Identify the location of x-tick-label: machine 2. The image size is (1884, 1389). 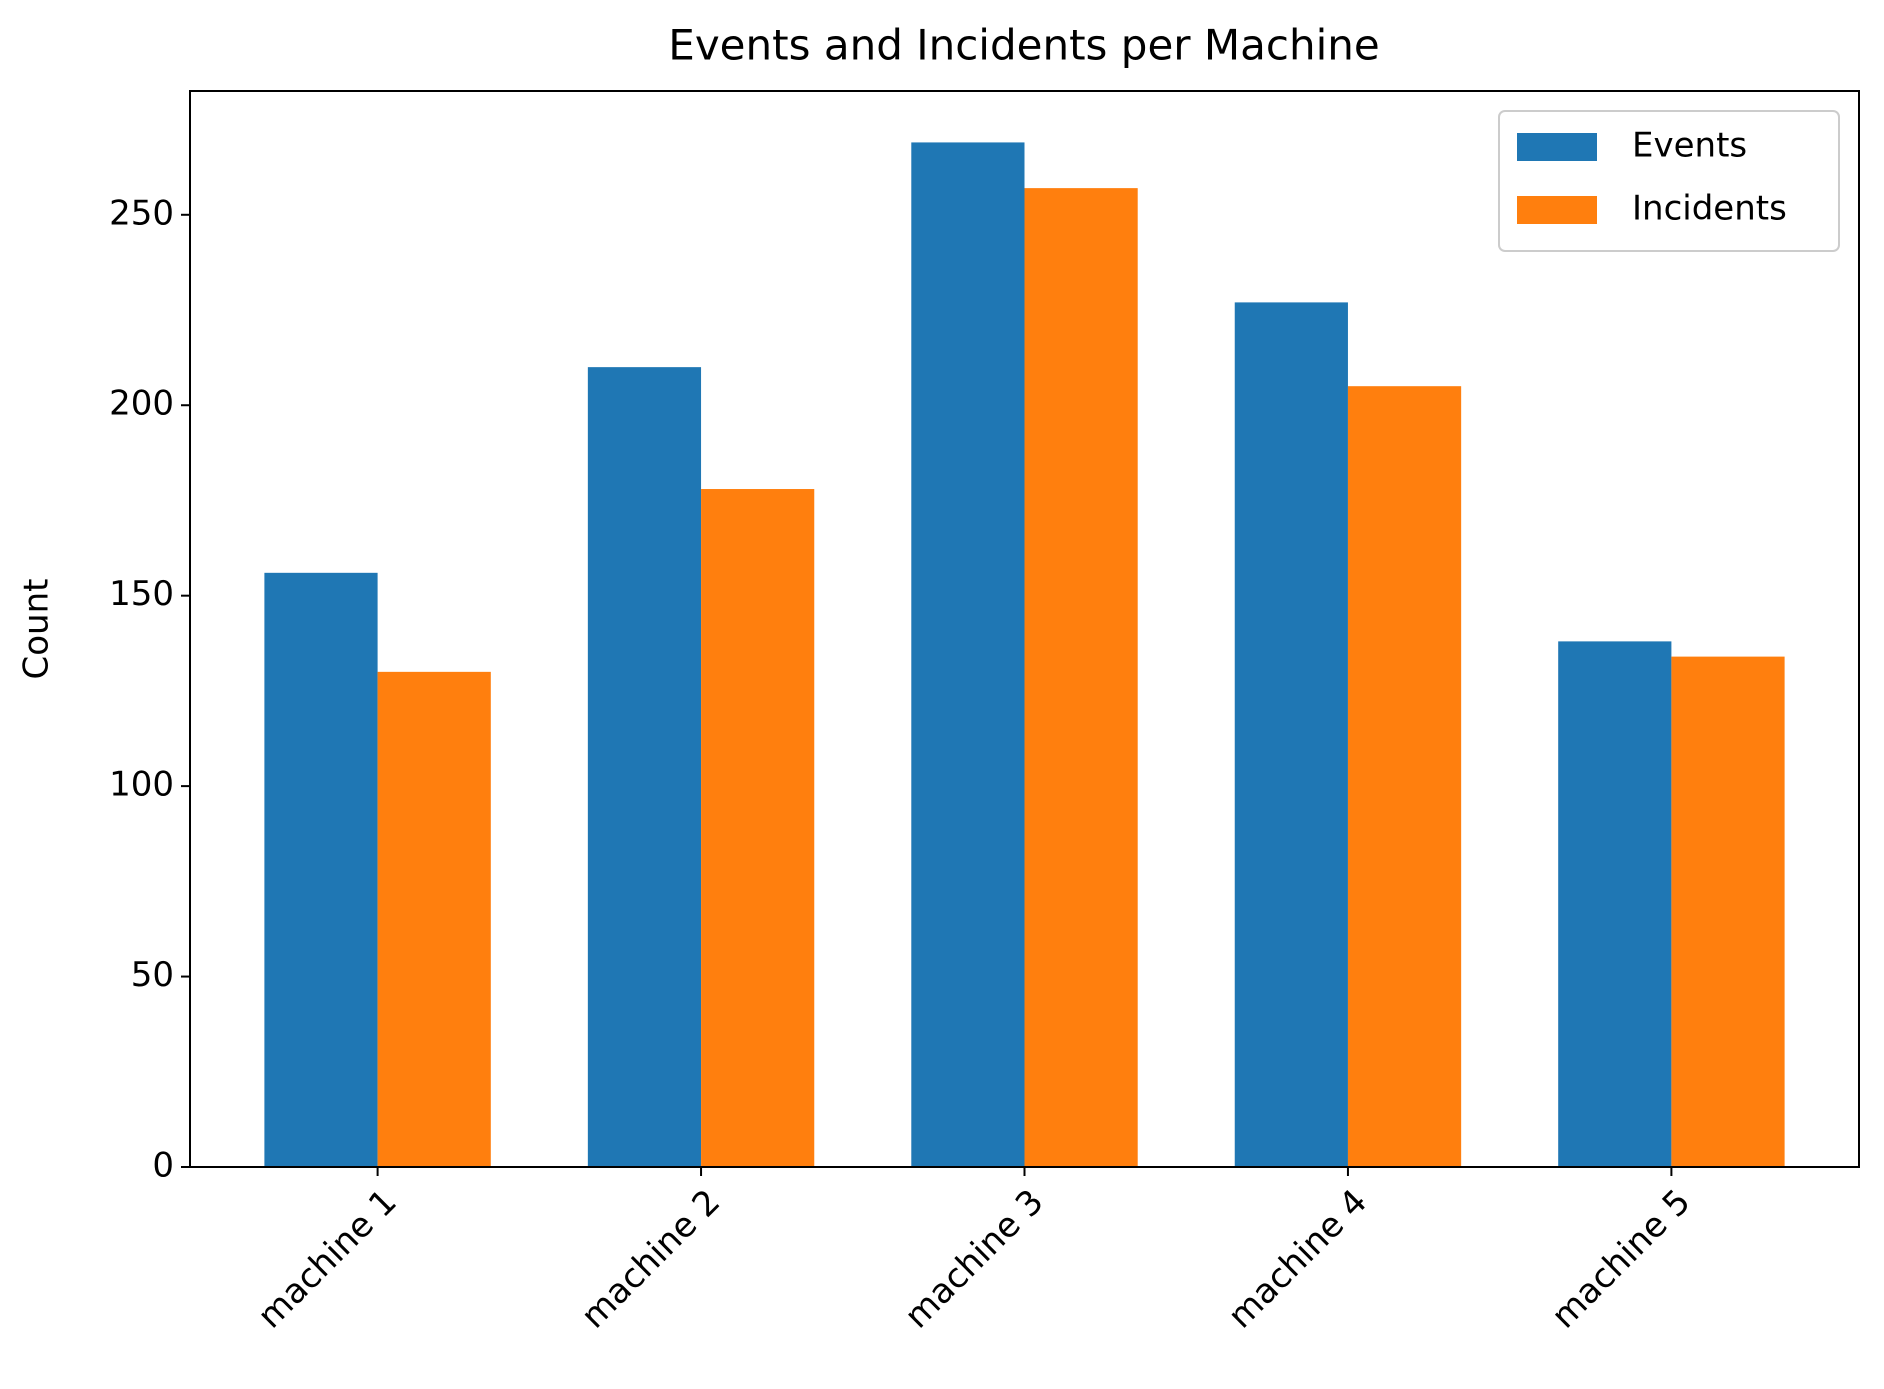
(651, 1259).